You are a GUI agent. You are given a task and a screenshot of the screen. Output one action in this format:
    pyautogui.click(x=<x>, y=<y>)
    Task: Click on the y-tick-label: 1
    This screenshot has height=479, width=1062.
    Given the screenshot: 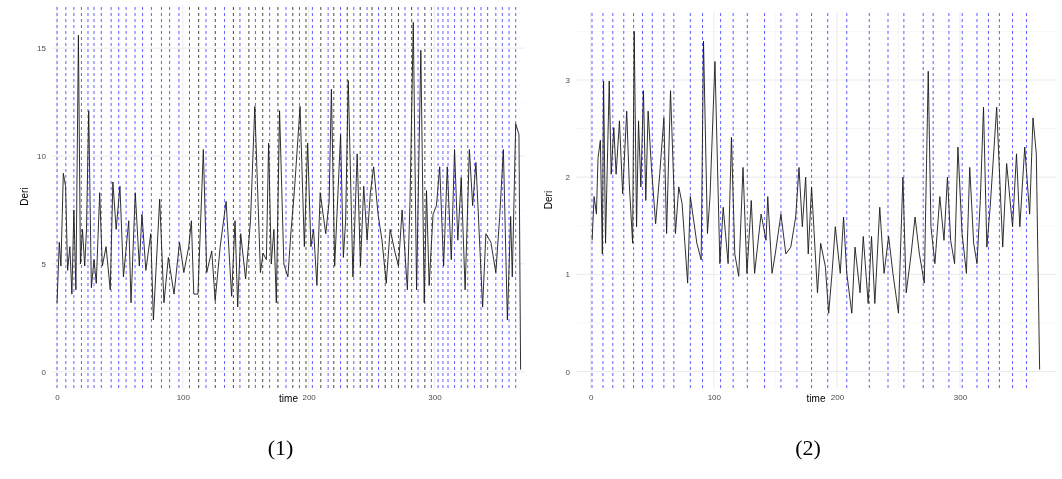 What is the action you would take?
    pyautogui.click(x=568, y=275)
    